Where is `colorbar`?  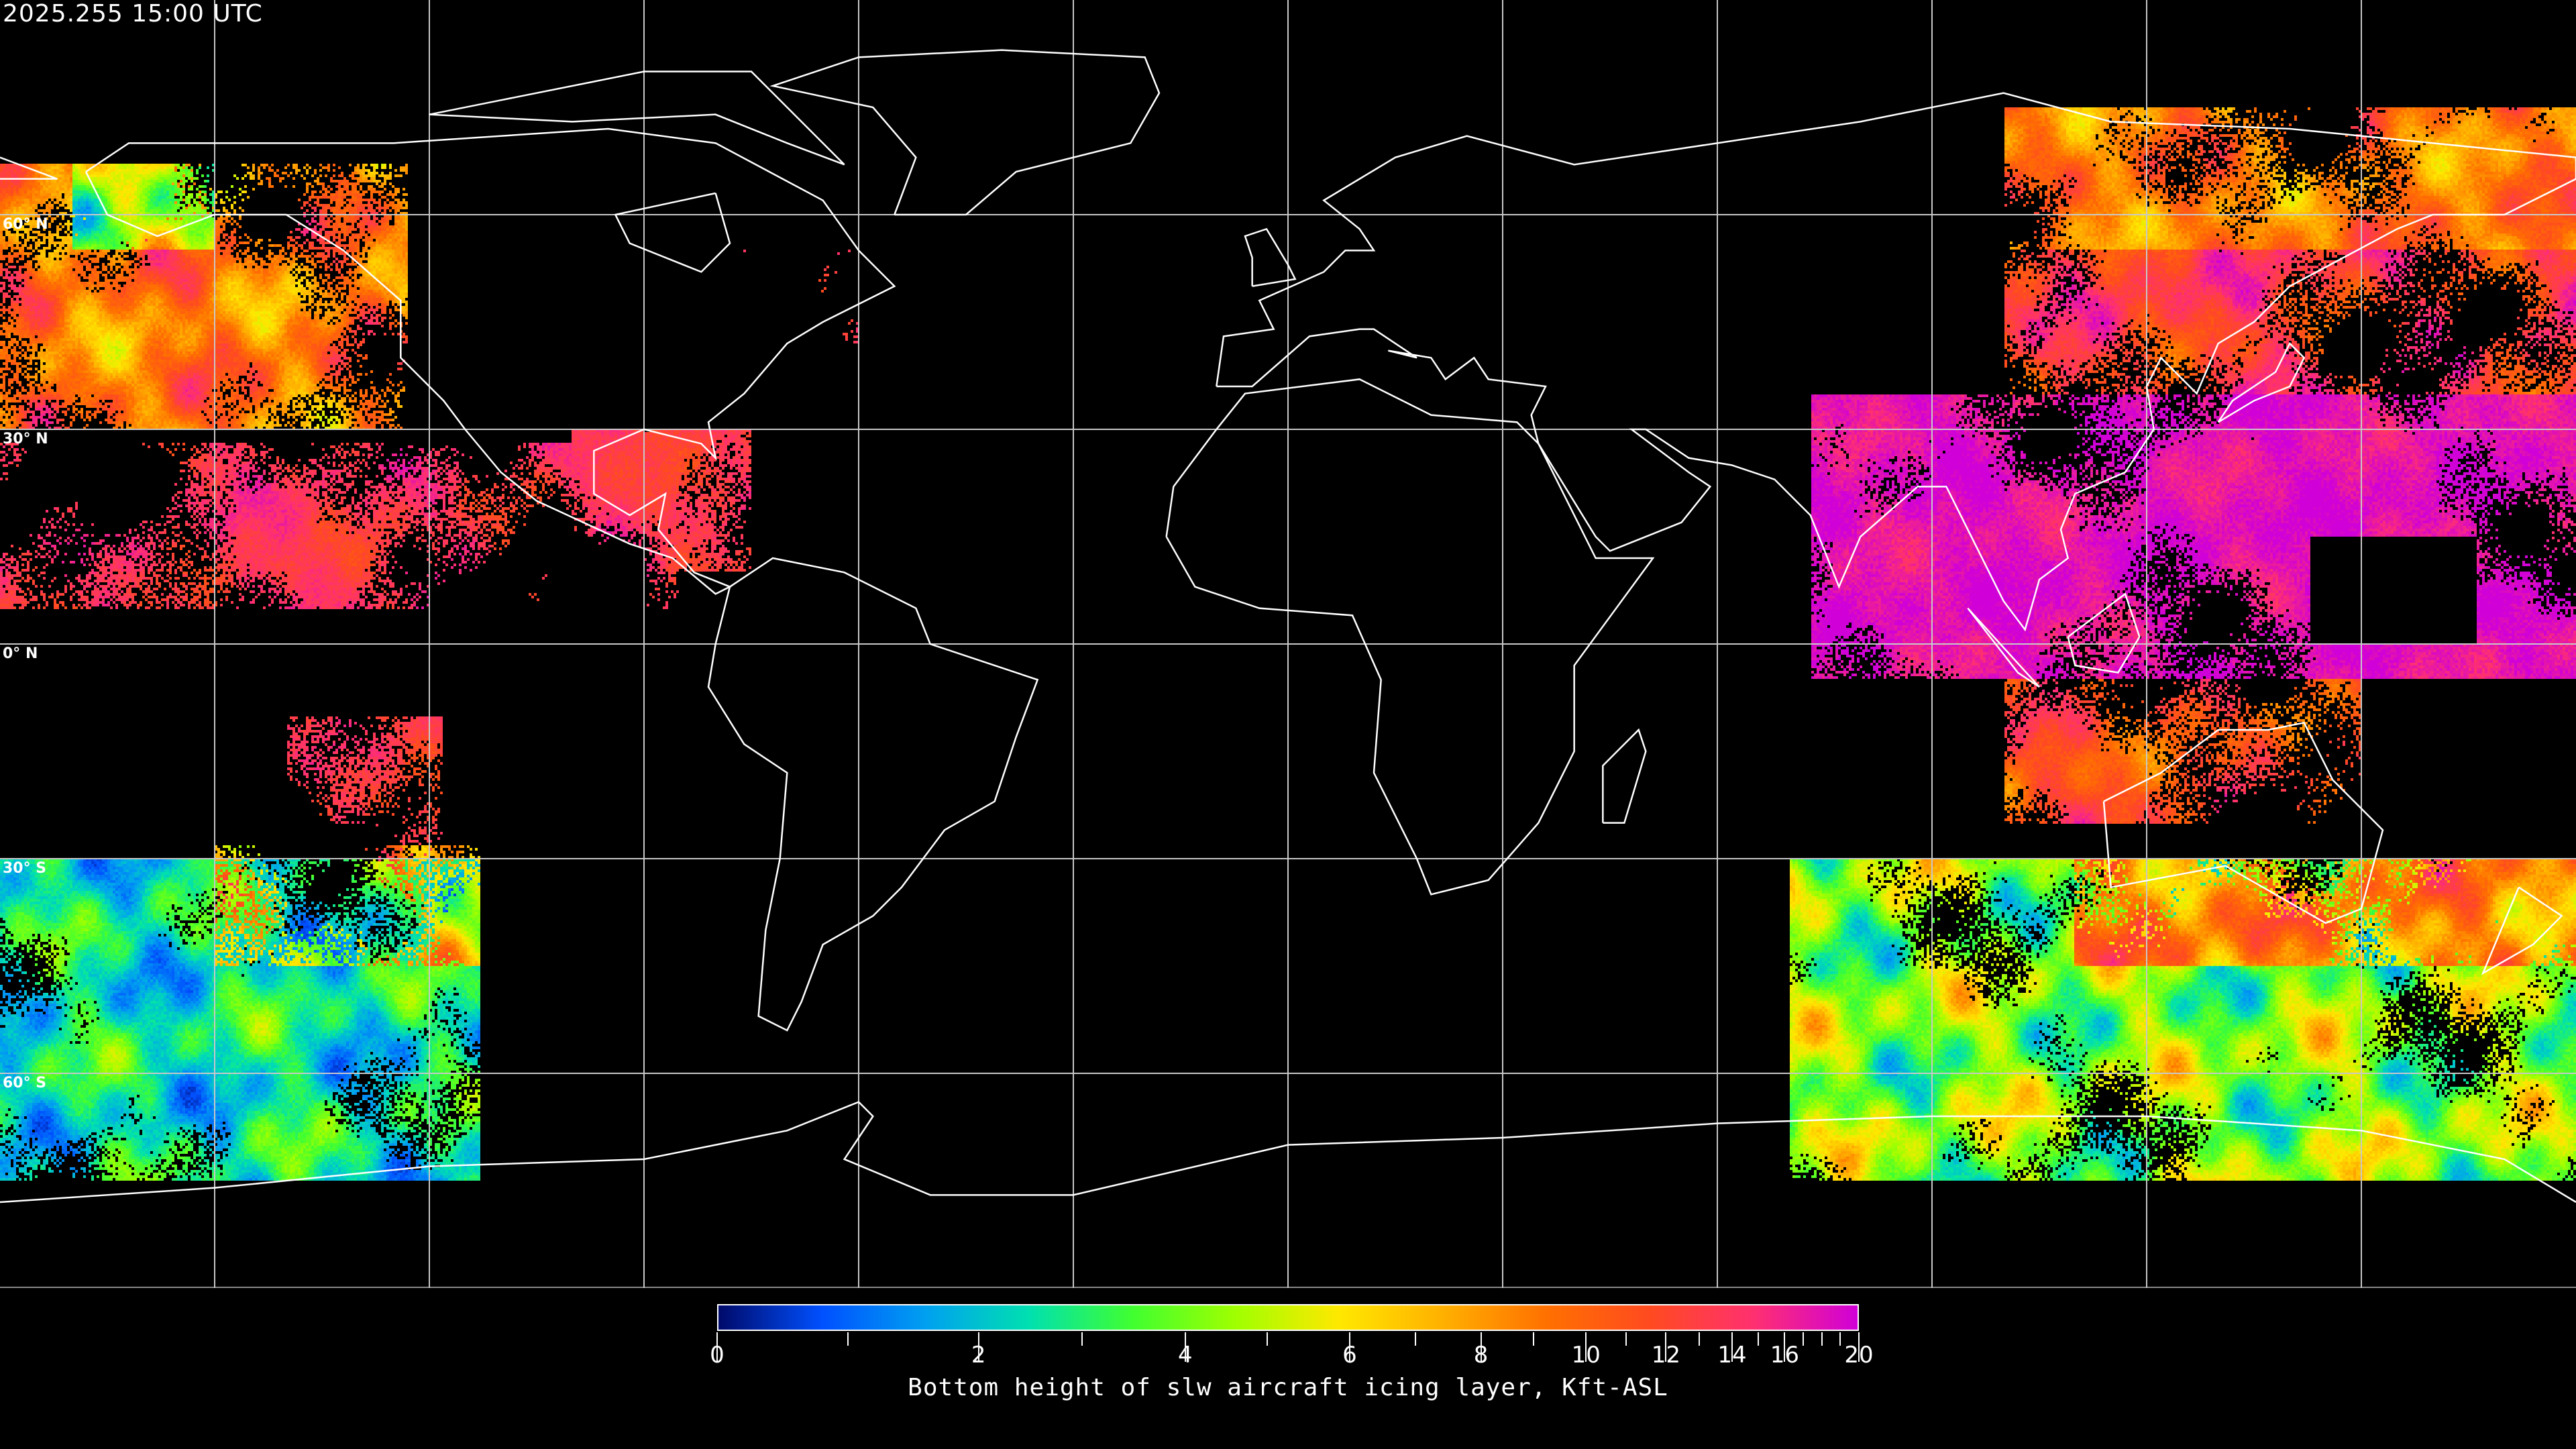
colorbar is located at coordinates (1288, 1317).